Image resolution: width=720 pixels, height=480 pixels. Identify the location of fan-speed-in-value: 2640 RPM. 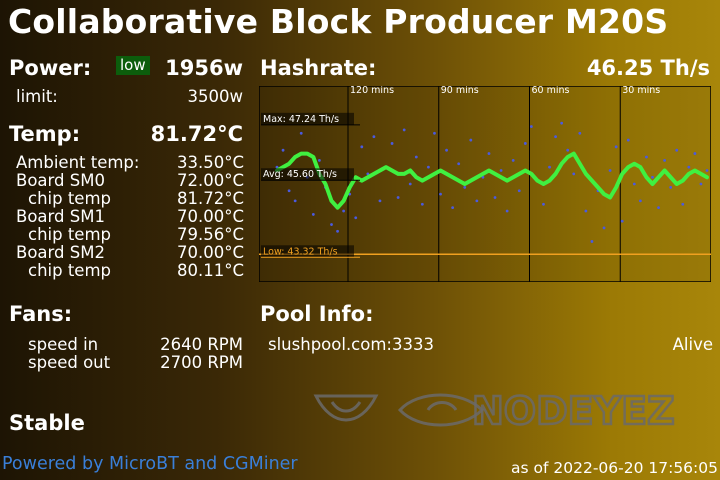
(201, 344).